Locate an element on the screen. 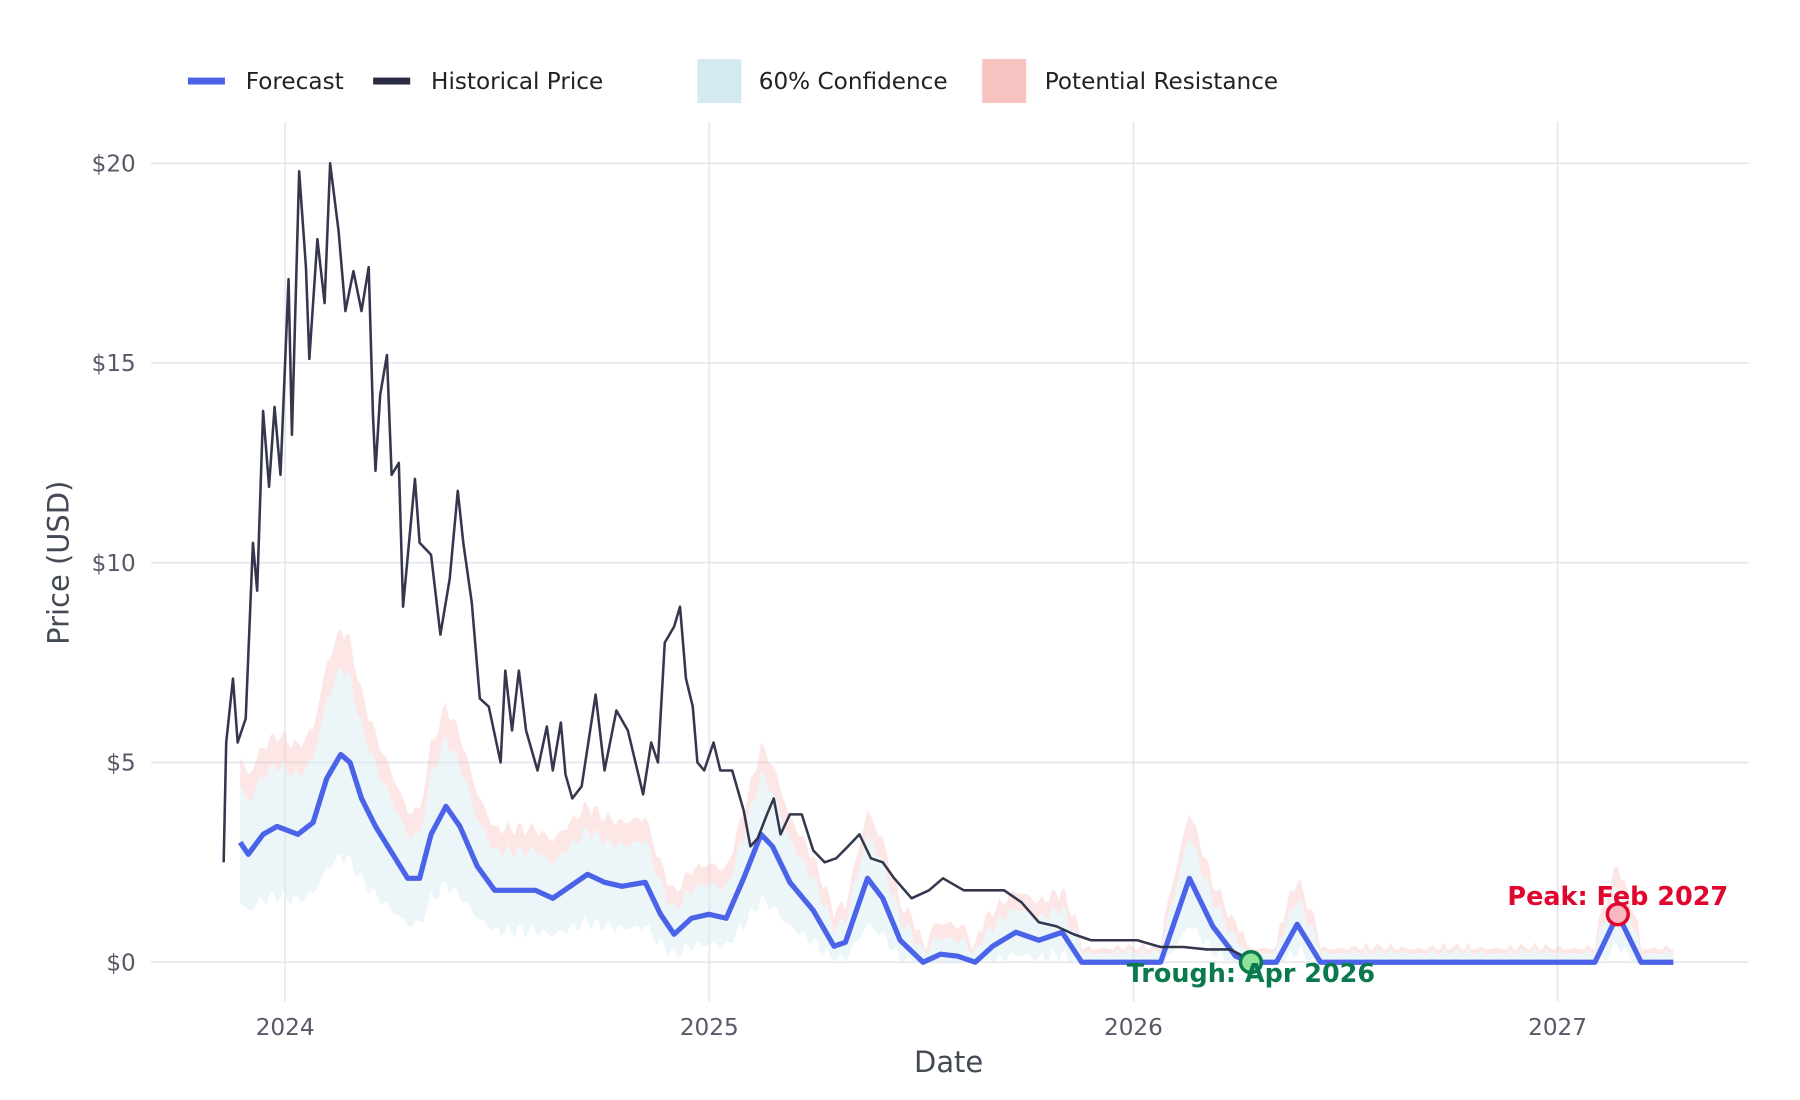 The image size is (1800, 1100). y-tick-label: $0 is located at coordinates (120, 963).